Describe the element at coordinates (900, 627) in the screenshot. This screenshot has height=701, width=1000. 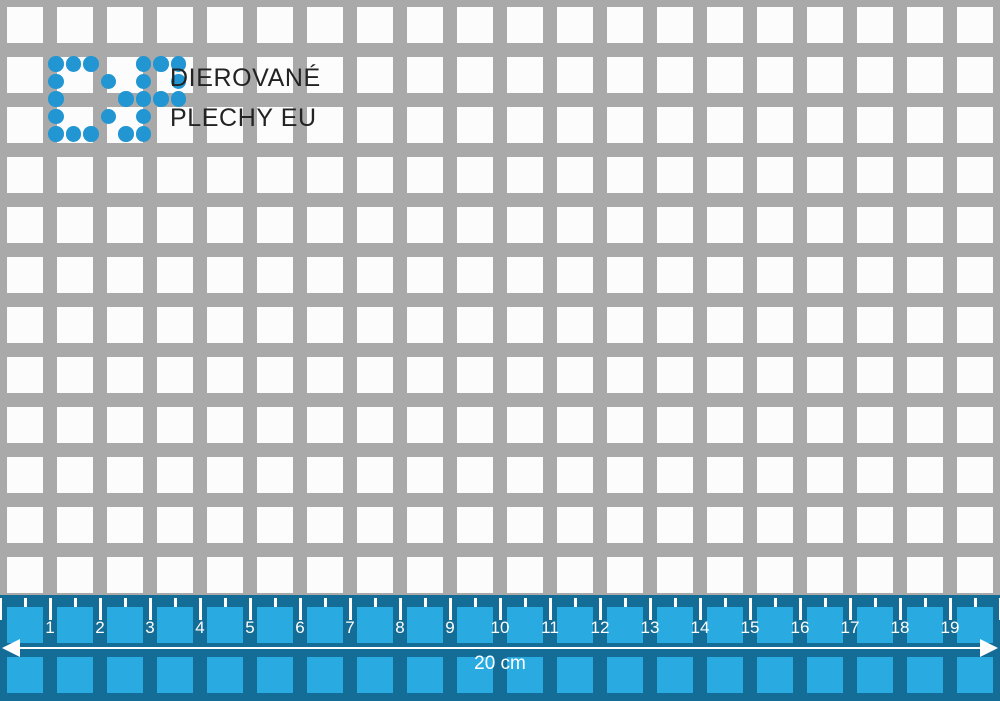
I see `ruler-tick-label: 18` at that location.